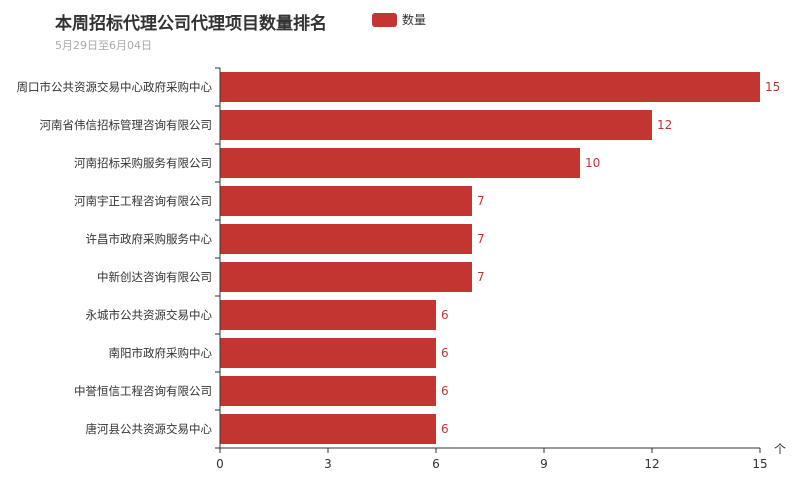 The height and width of the screenshot is (480, 798). Describe the element at coordinates (592, 163) in the screenshot. I see `data-label: 10` at that location.